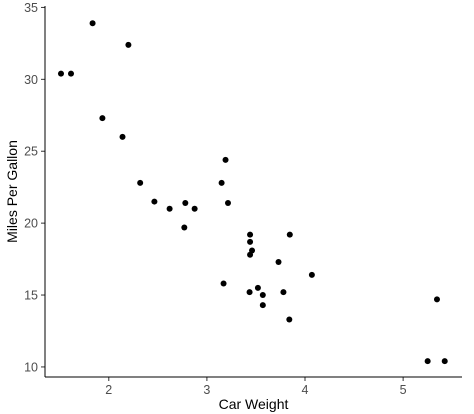 This screenshot has width=474, height=414. I want to click on x-axis-ticks: 2 3 4 5, so click(256, 387).